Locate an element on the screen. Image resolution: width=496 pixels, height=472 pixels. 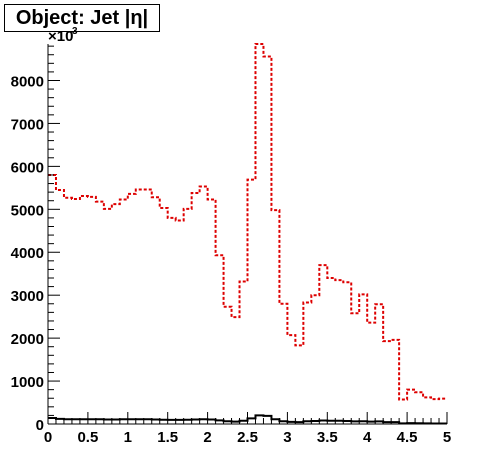
x-tick-label: 0 is located at coordinates (48, 437).